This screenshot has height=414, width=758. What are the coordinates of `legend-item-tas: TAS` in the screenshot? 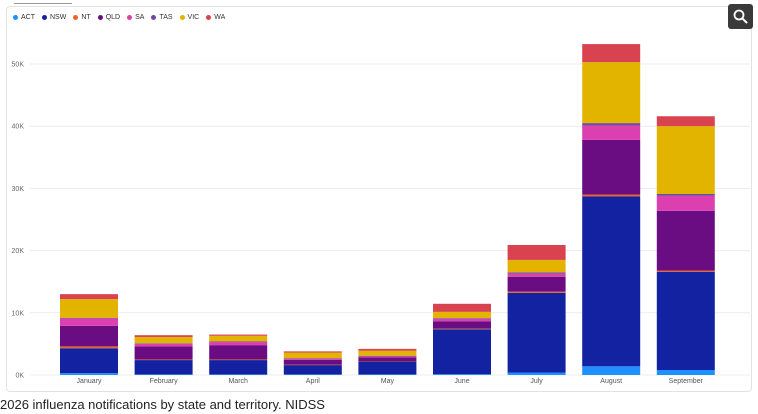 It's located at (162, 17).